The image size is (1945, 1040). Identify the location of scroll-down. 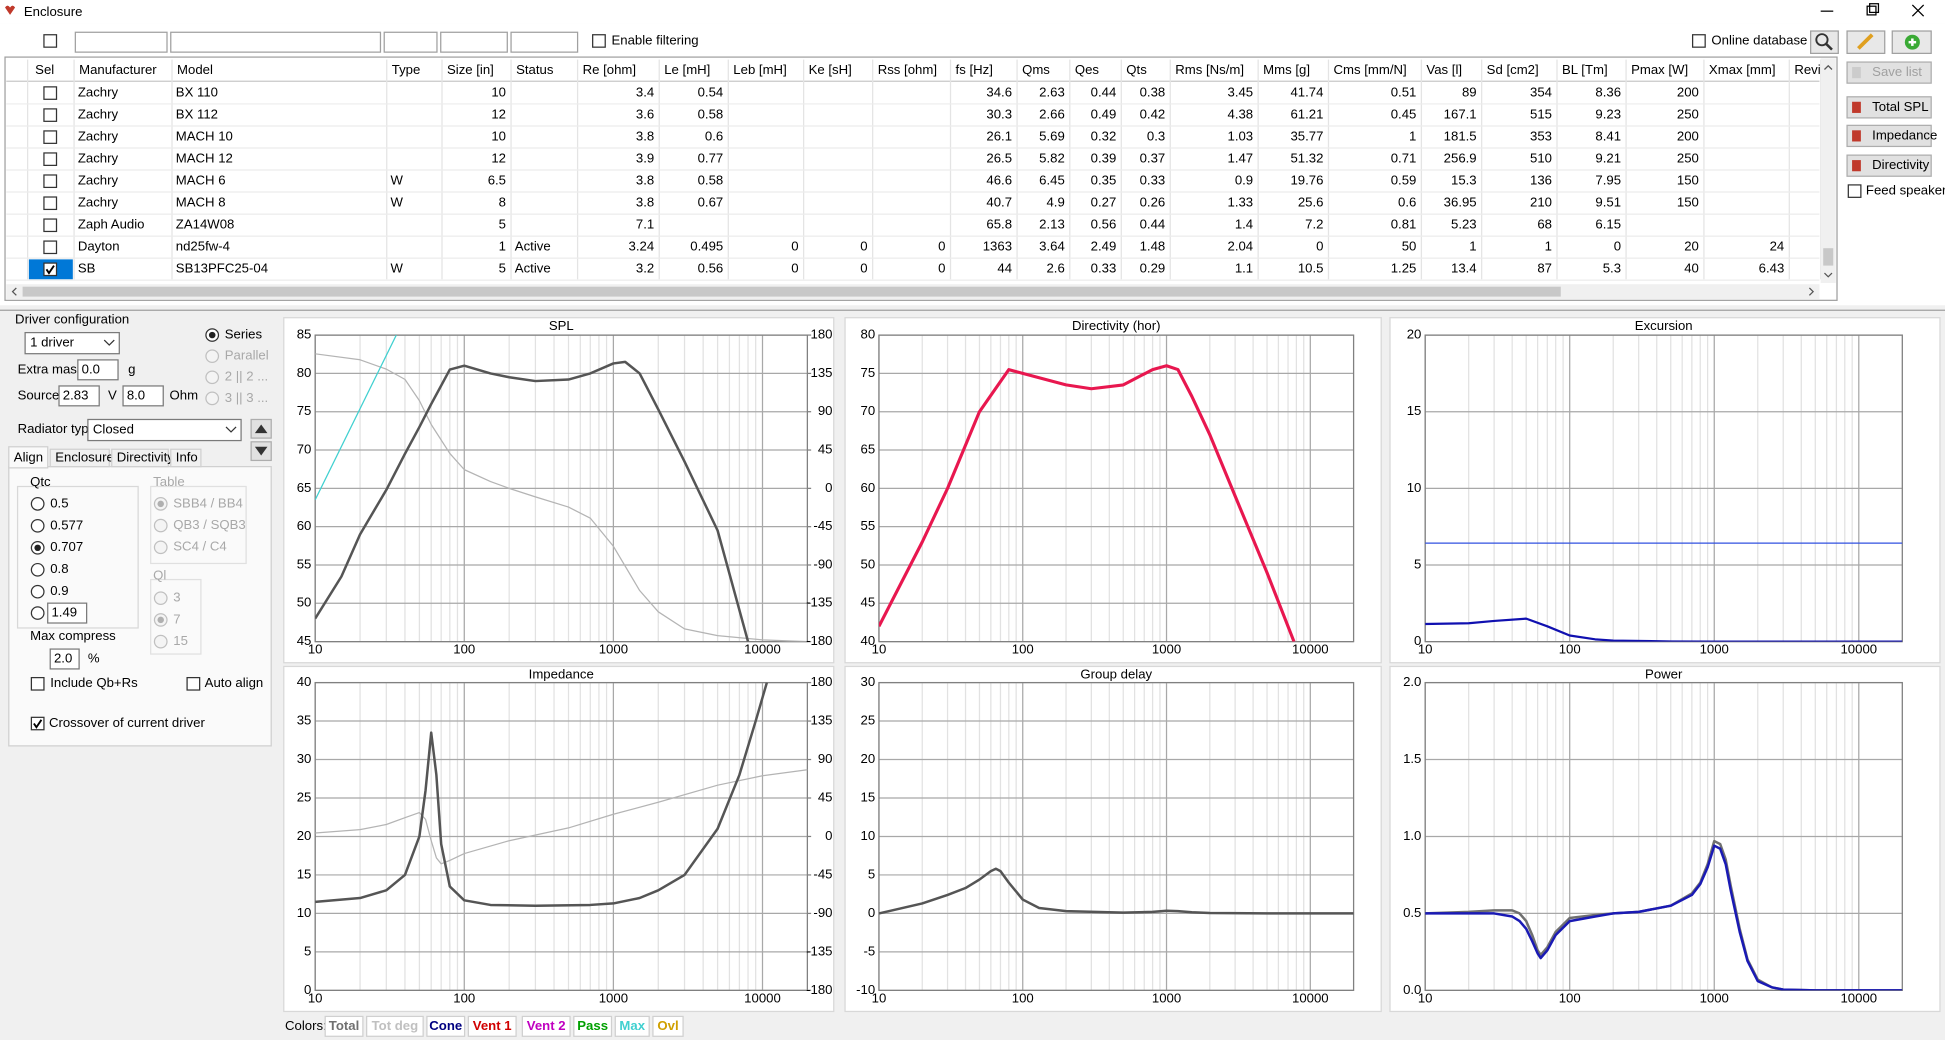
(1828, 275).